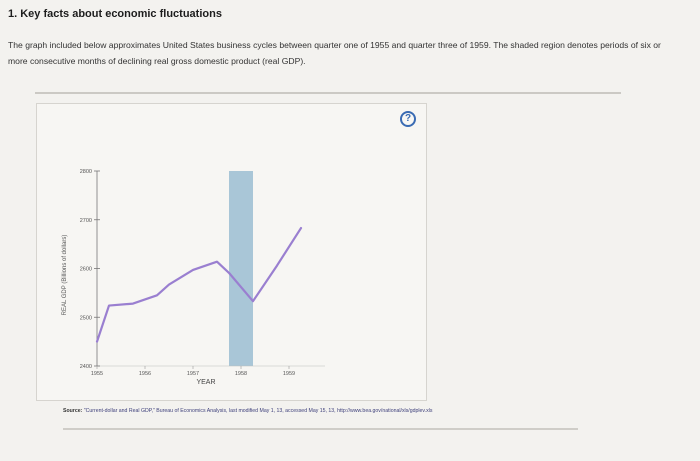 This screenshot has height=461, width=700. Describe the element at coordinates (289, 374) in the screenshot. I see `x-tick-label: 1959` at that location.